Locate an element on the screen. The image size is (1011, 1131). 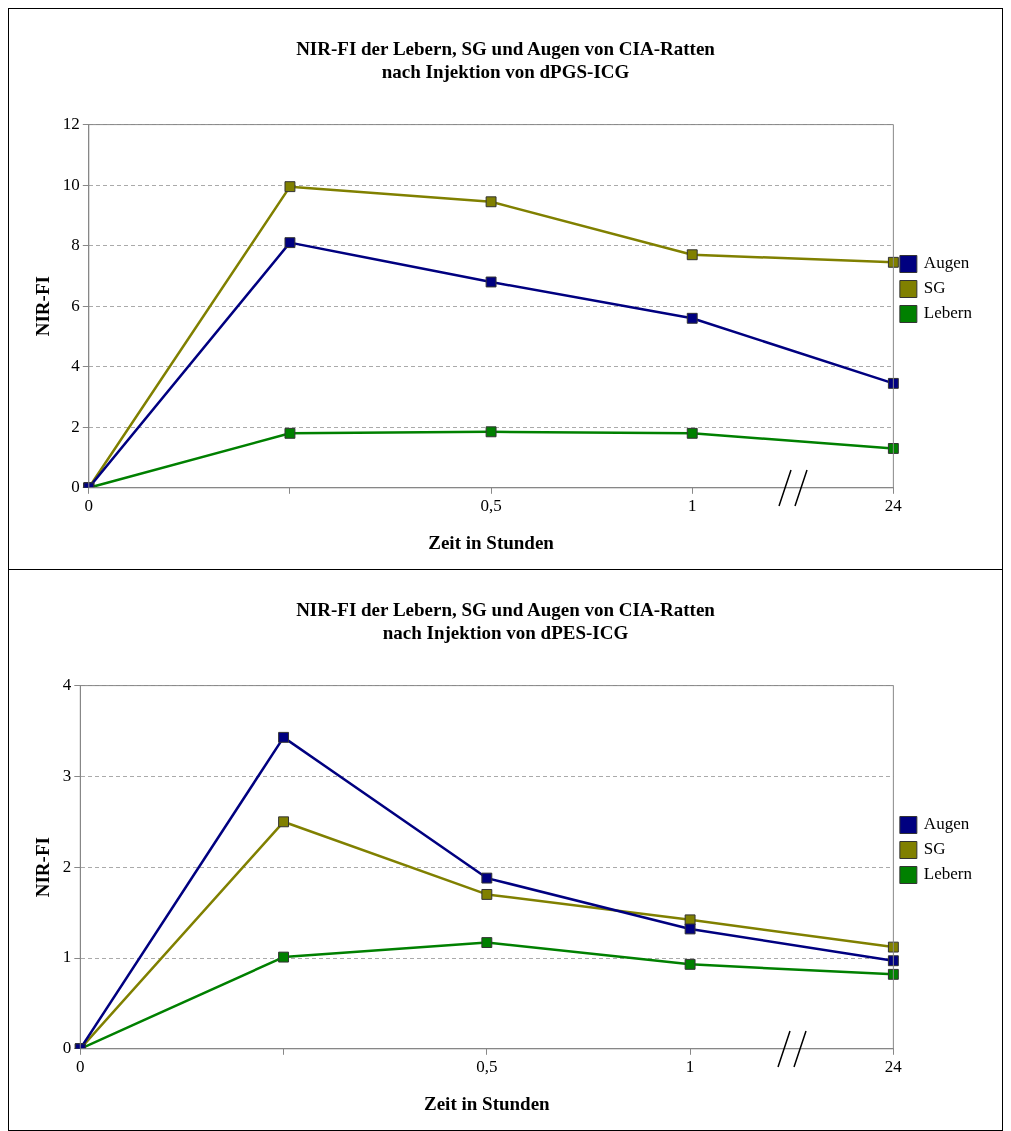
x-tick-label: 0 is located at coordinates (89, 506).